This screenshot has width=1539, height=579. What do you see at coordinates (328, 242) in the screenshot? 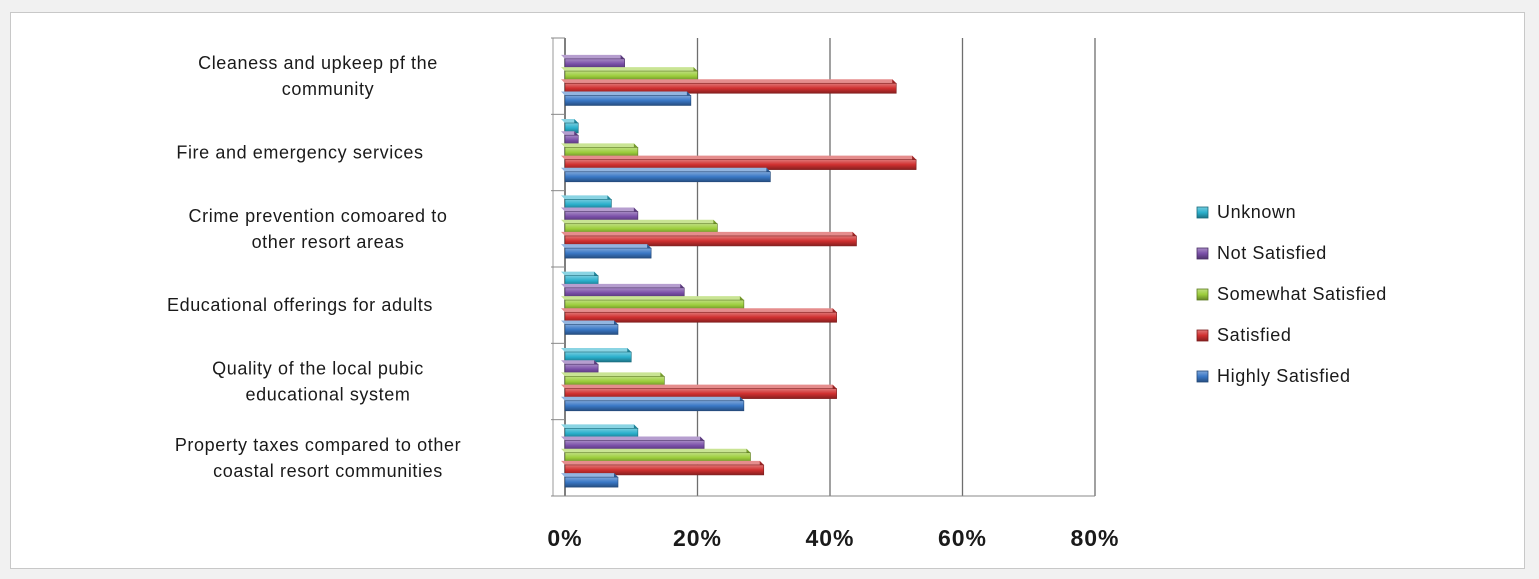
I see `category-label-line: other resort areas` at bounding box center [328, 242].